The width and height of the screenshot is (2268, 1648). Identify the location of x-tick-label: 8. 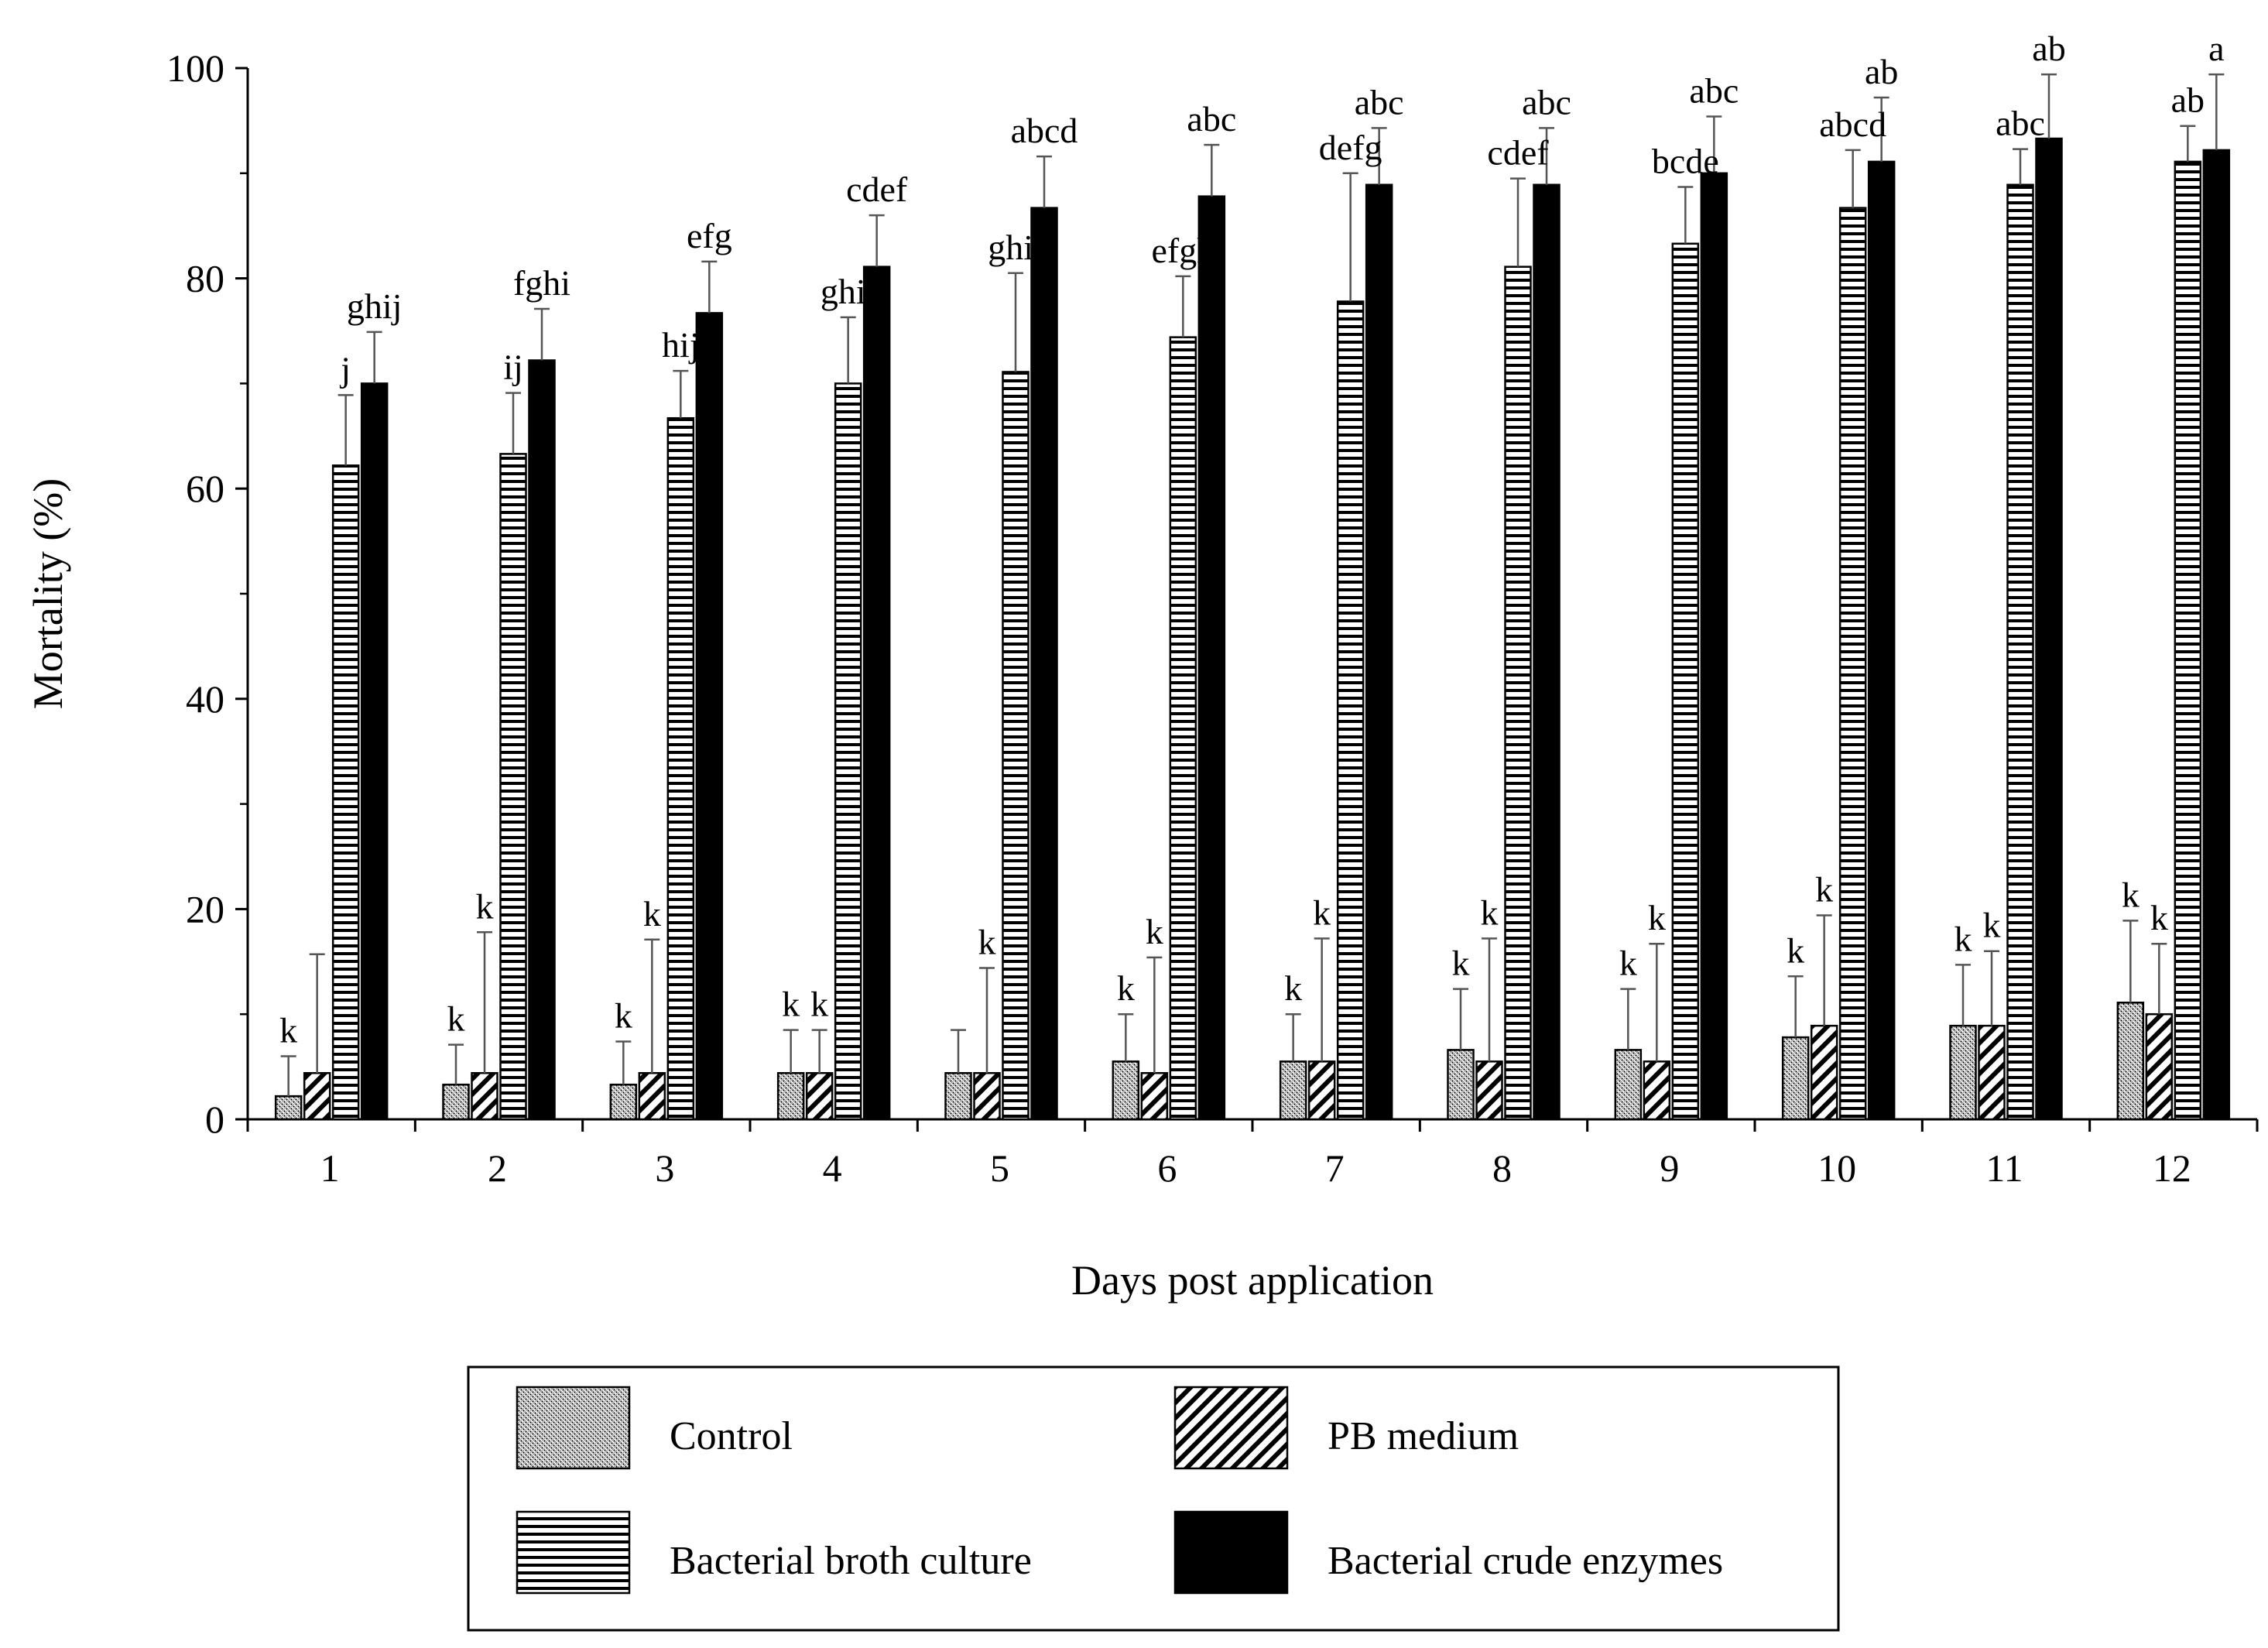
(1502, 1168).